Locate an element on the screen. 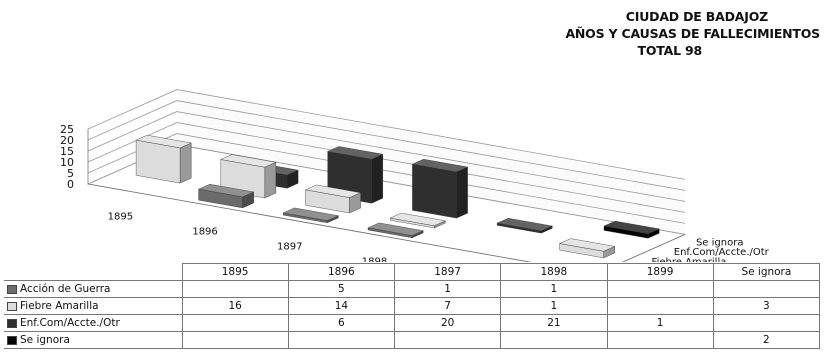 The width and height of the screenshot is (824, 364). x-tick-label: 1897 is located at coordinates (289, 246).